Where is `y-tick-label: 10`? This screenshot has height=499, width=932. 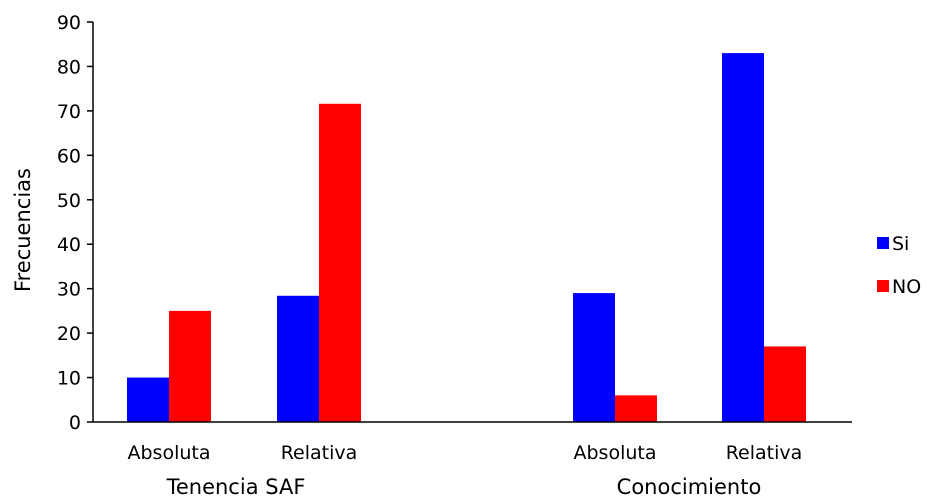 y-tick-label: 10 is located at coordinates (69, 379).